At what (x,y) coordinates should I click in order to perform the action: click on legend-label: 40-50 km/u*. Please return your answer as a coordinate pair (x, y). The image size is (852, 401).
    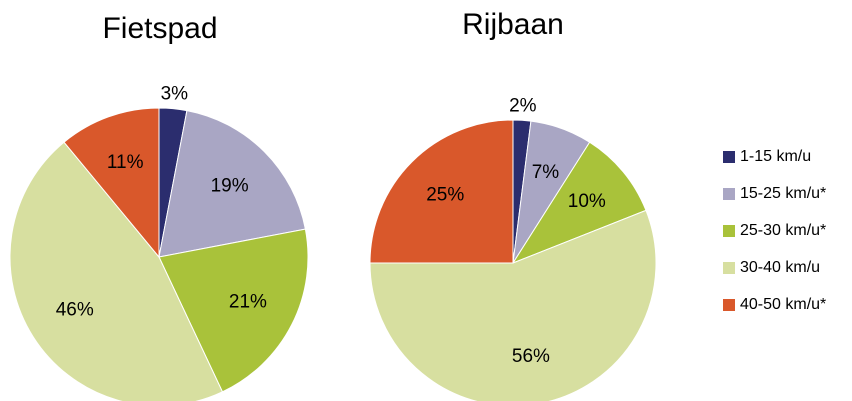
    Looking at the image, I should click on (783, 304).